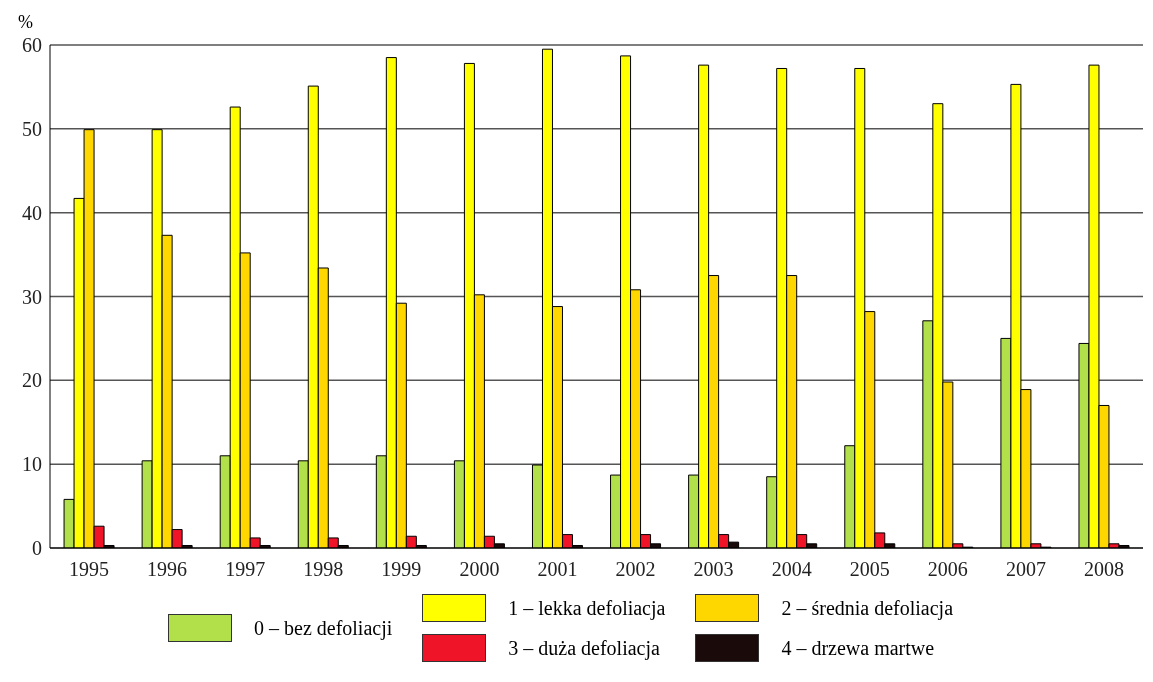 The height and width of the screenshot is (682, 1153). Describe the element at coordinates (1103, 569) in the screenshot. I see `x-tick-label: 2008` at that location.